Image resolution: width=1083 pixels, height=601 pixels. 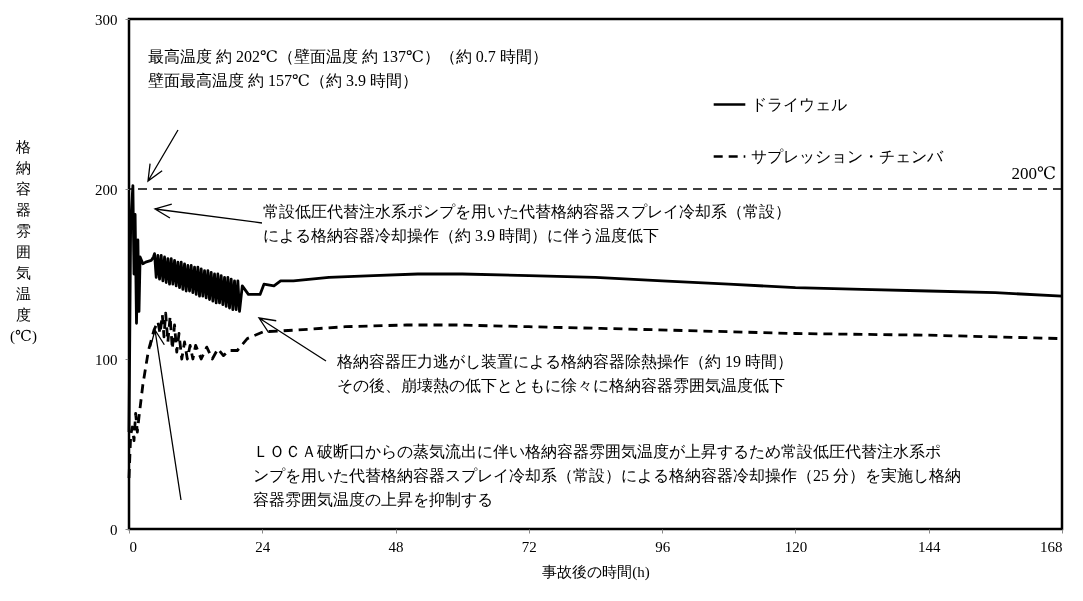 I want to click on x-tick-label: 24, so click(x=263, y=546).